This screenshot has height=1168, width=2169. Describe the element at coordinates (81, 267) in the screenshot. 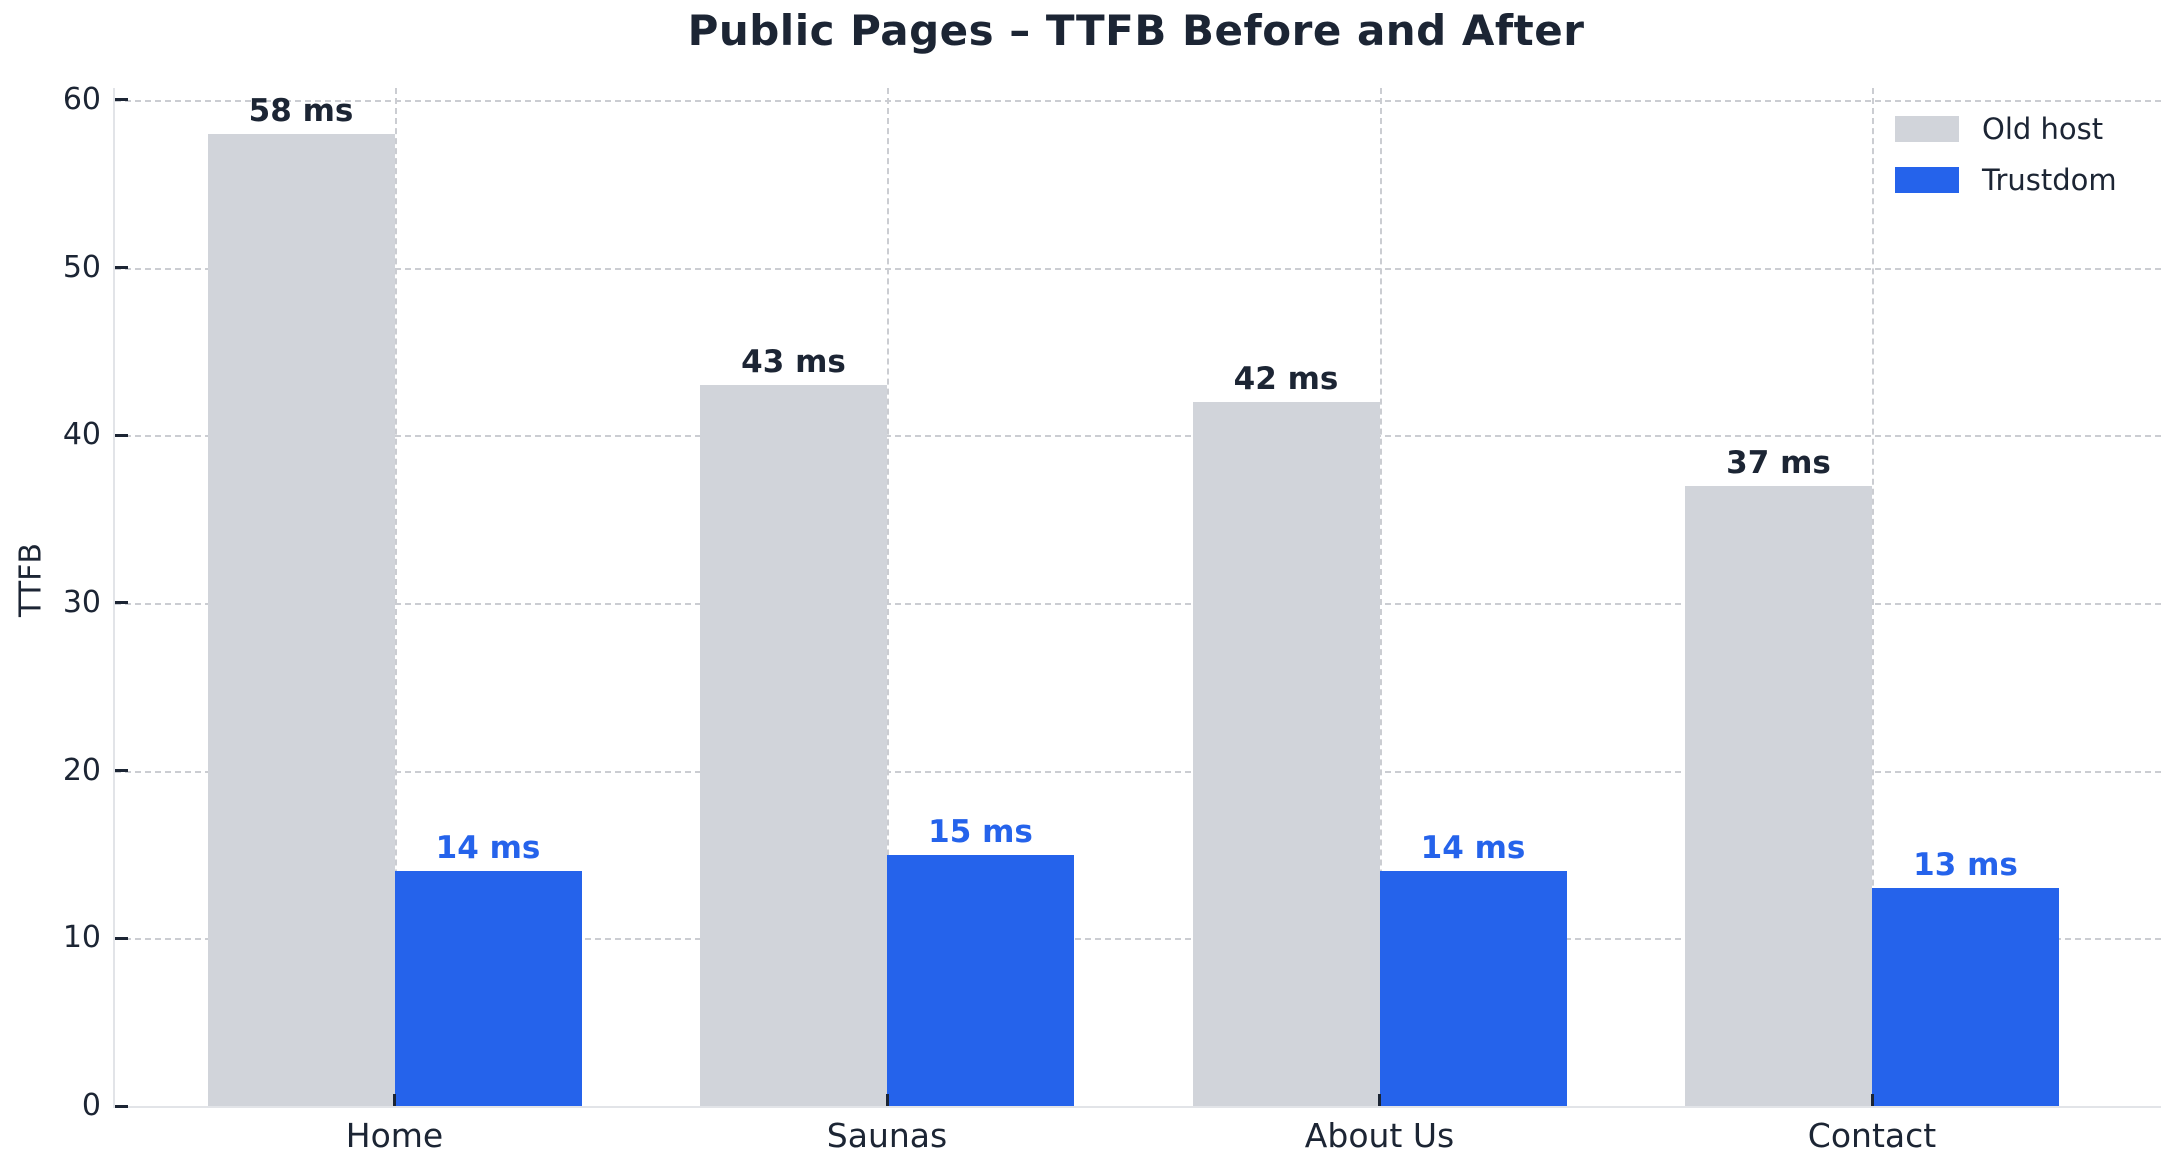

I see `y-tick-label-50: 50` at that location.